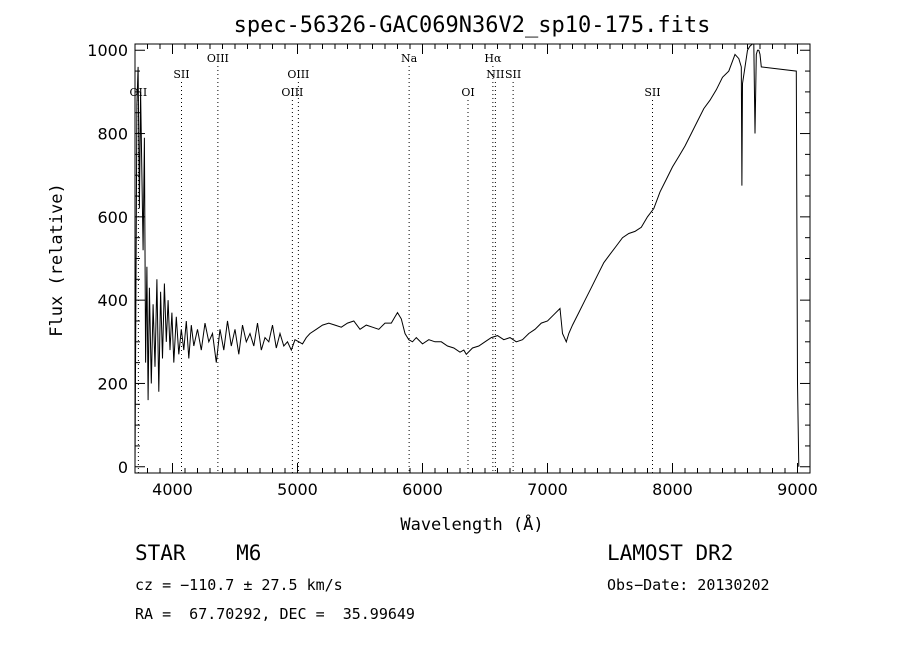  What do you see at coordinates (107, 50) in the screenshot?
I see `y-tick-label: 1000` at bounding box center [107, 50].